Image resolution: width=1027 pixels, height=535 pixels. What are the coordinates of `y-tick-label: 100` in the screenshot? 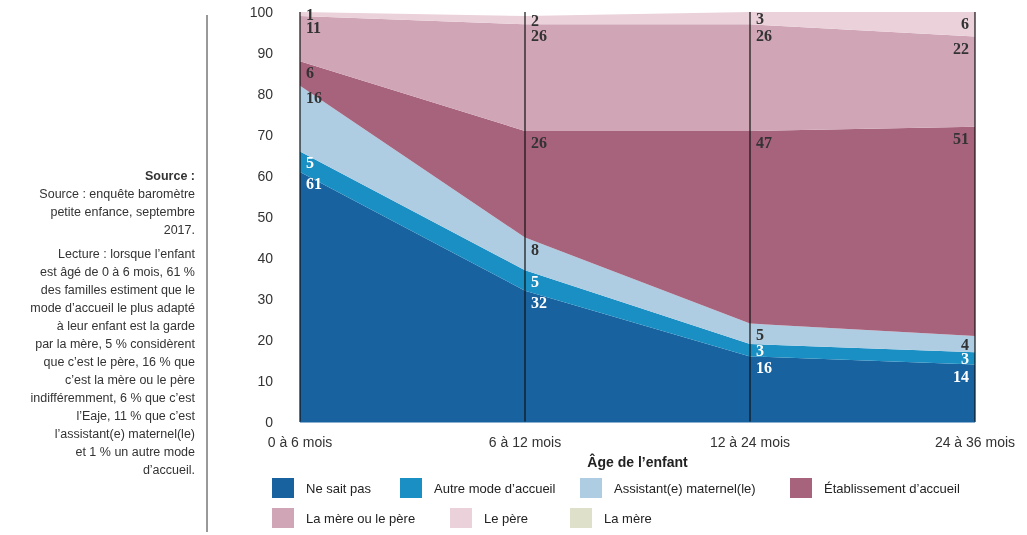 It's located at (261, 12).